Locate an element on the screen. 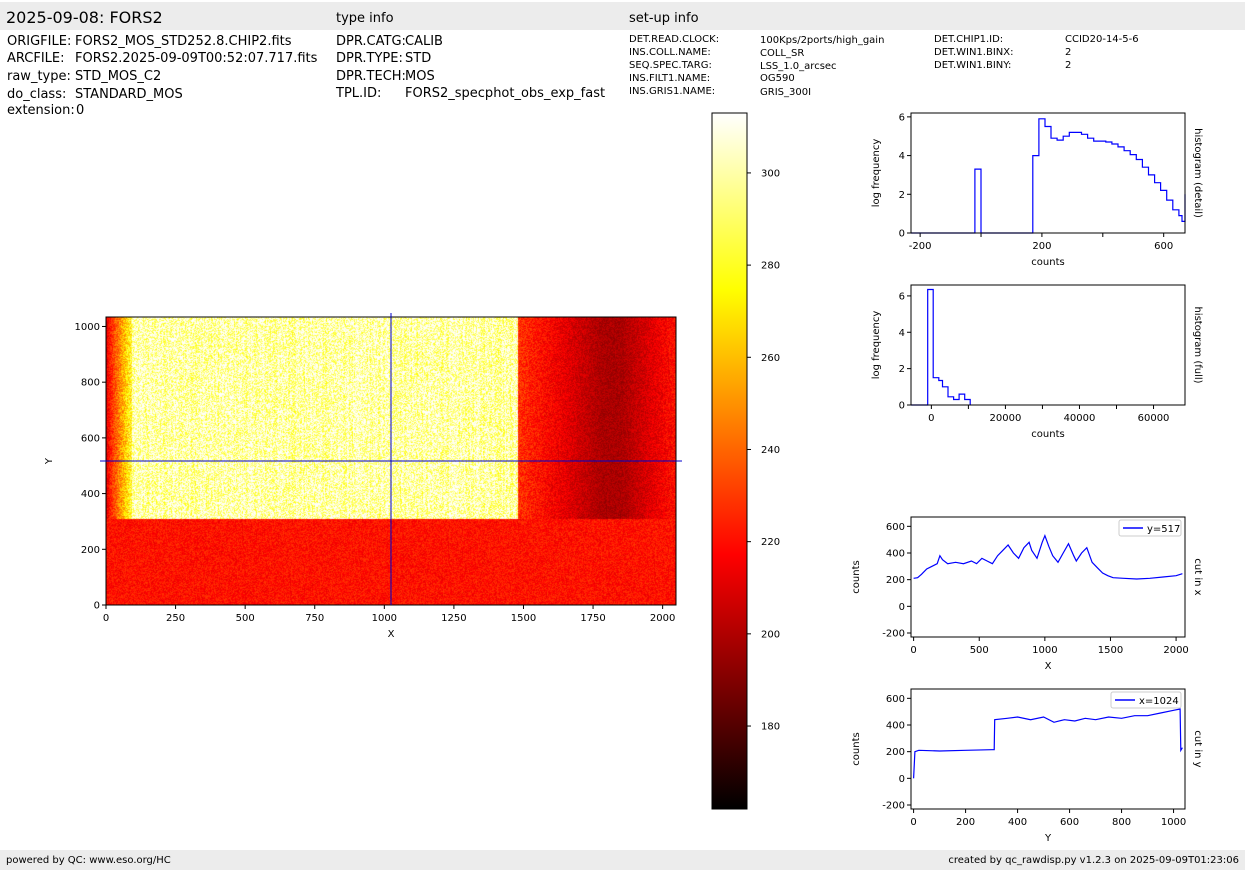 The image size is (1245, 870). setup-info-key: DET.CHIP1.ID: is located at coordinates (969, 39).